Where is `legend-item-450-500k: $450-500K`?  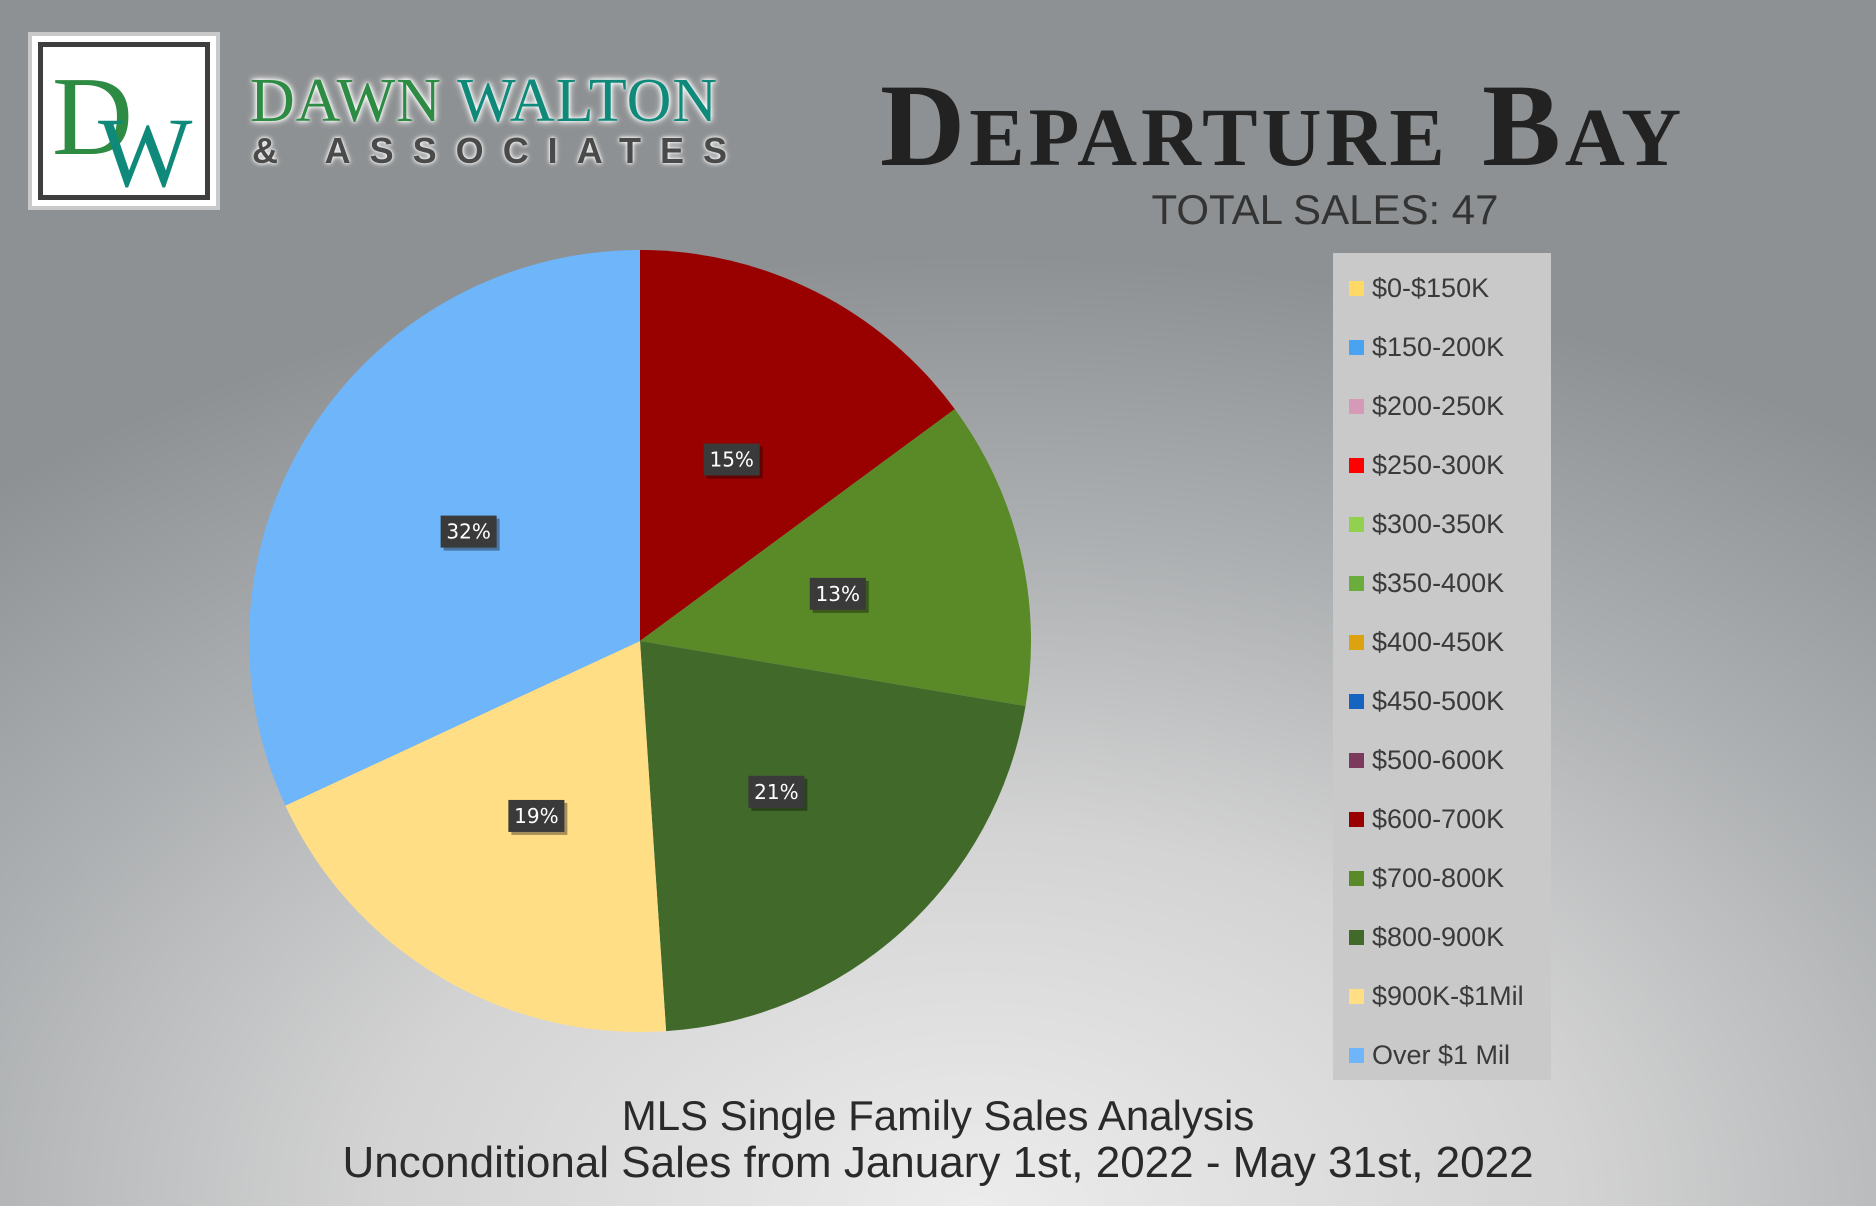 legend-item-450-500k: $450-500K is located at coordinates (1442, 701).